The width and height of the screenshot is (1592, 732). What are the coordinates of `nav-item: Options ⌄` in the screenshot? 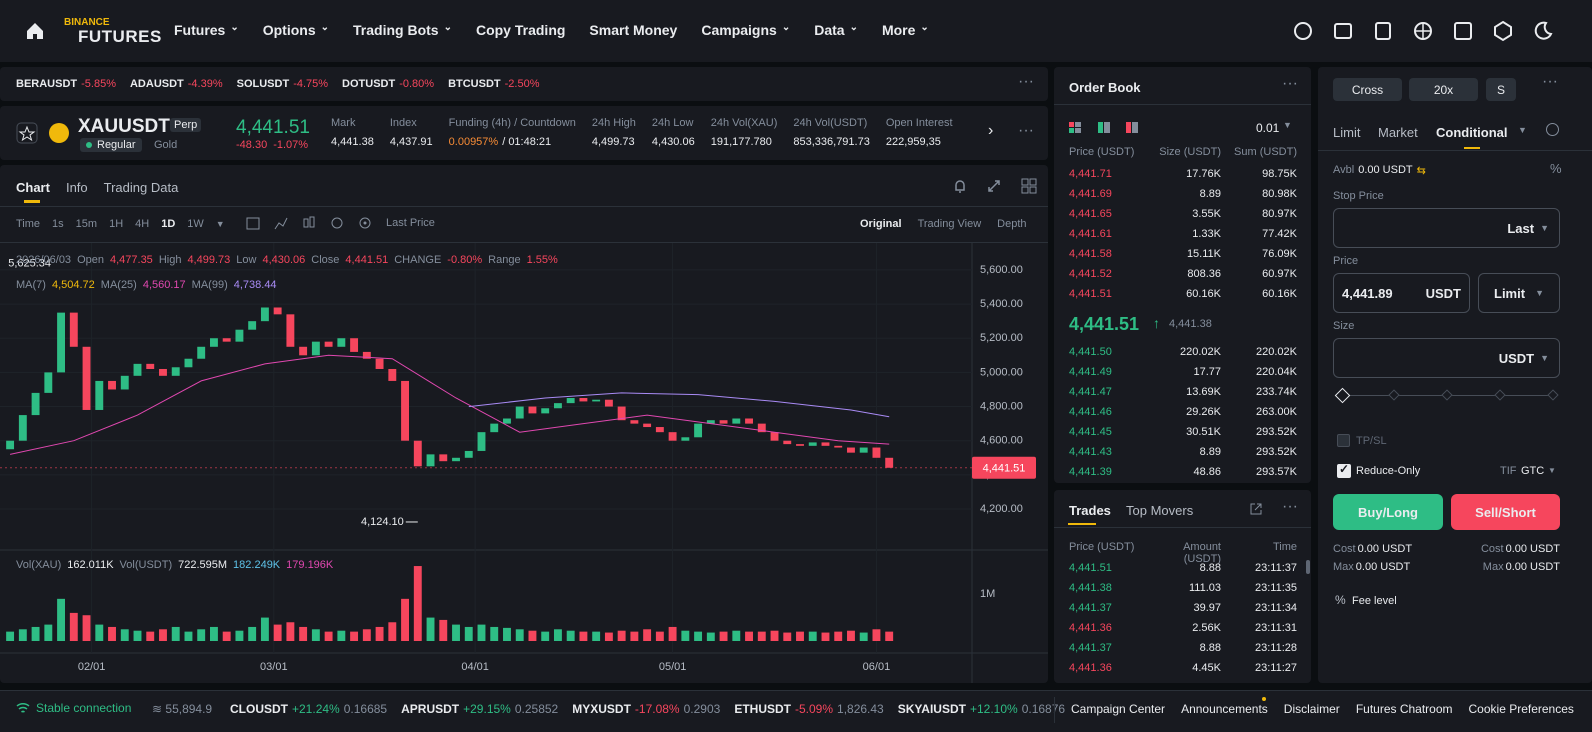 It's located at (296, 30).